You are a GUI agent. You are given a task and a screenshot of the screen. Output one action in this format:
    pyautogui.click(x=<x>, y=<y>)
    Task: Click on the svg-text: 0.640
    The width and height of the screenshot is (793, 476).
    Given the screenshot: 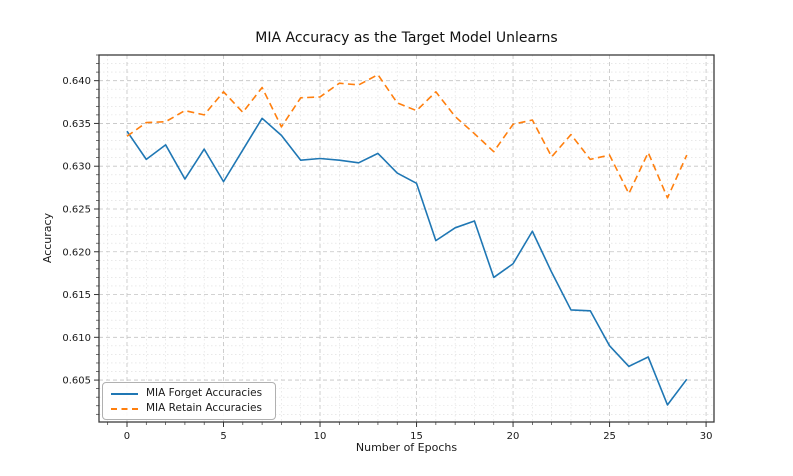 What is the action you would take?
    pyautogui.click(x=76, y=81)
    